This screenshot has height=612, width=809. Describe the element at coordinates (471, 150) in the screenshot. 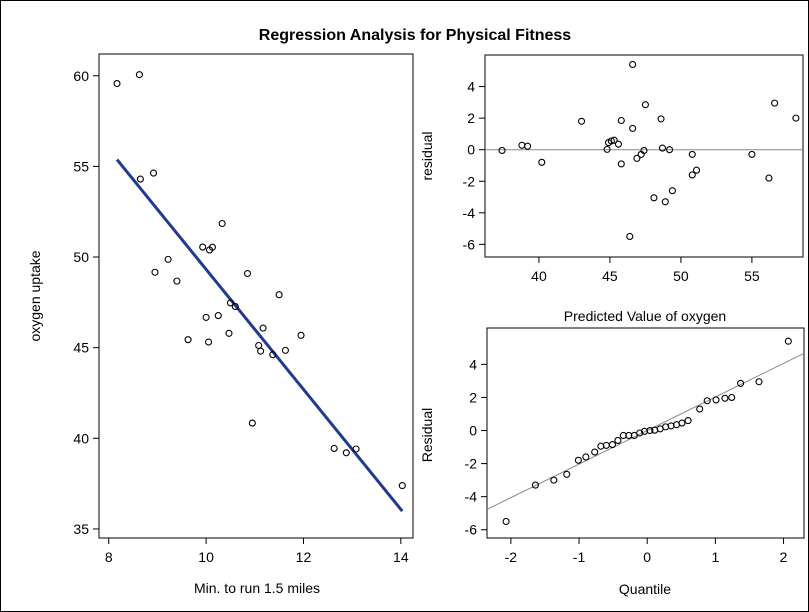

I see `res-ytick-label: 0` at that location.